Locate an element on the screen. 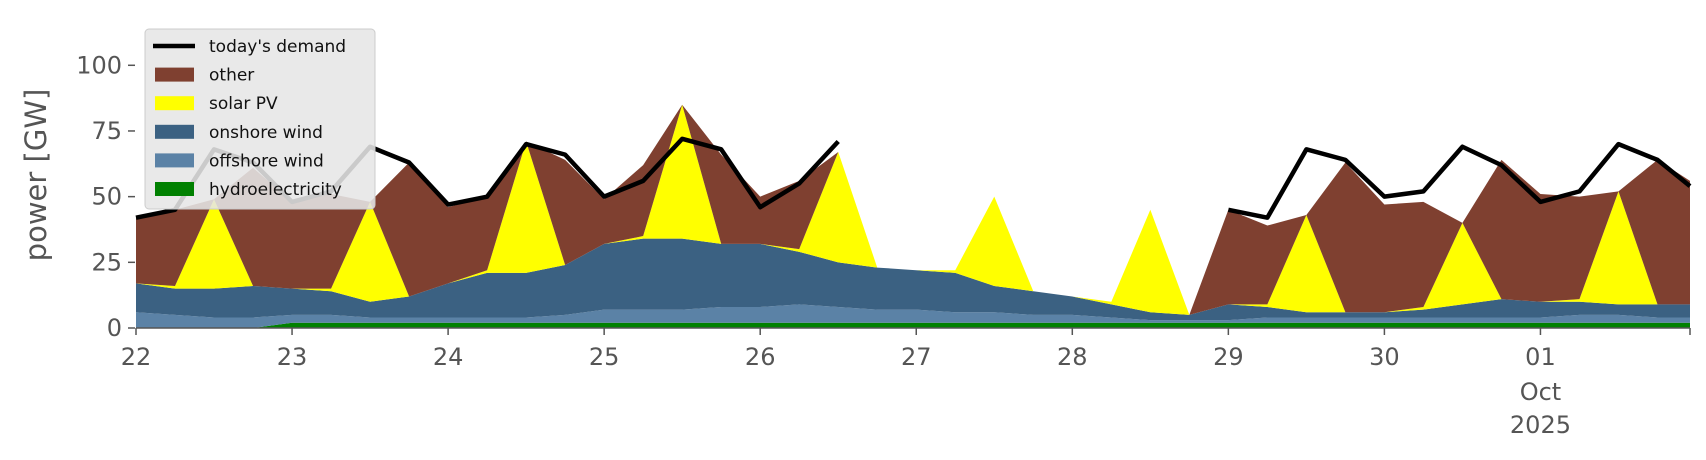  x-tick-label: 28 is located at coordinates (1072, 357).